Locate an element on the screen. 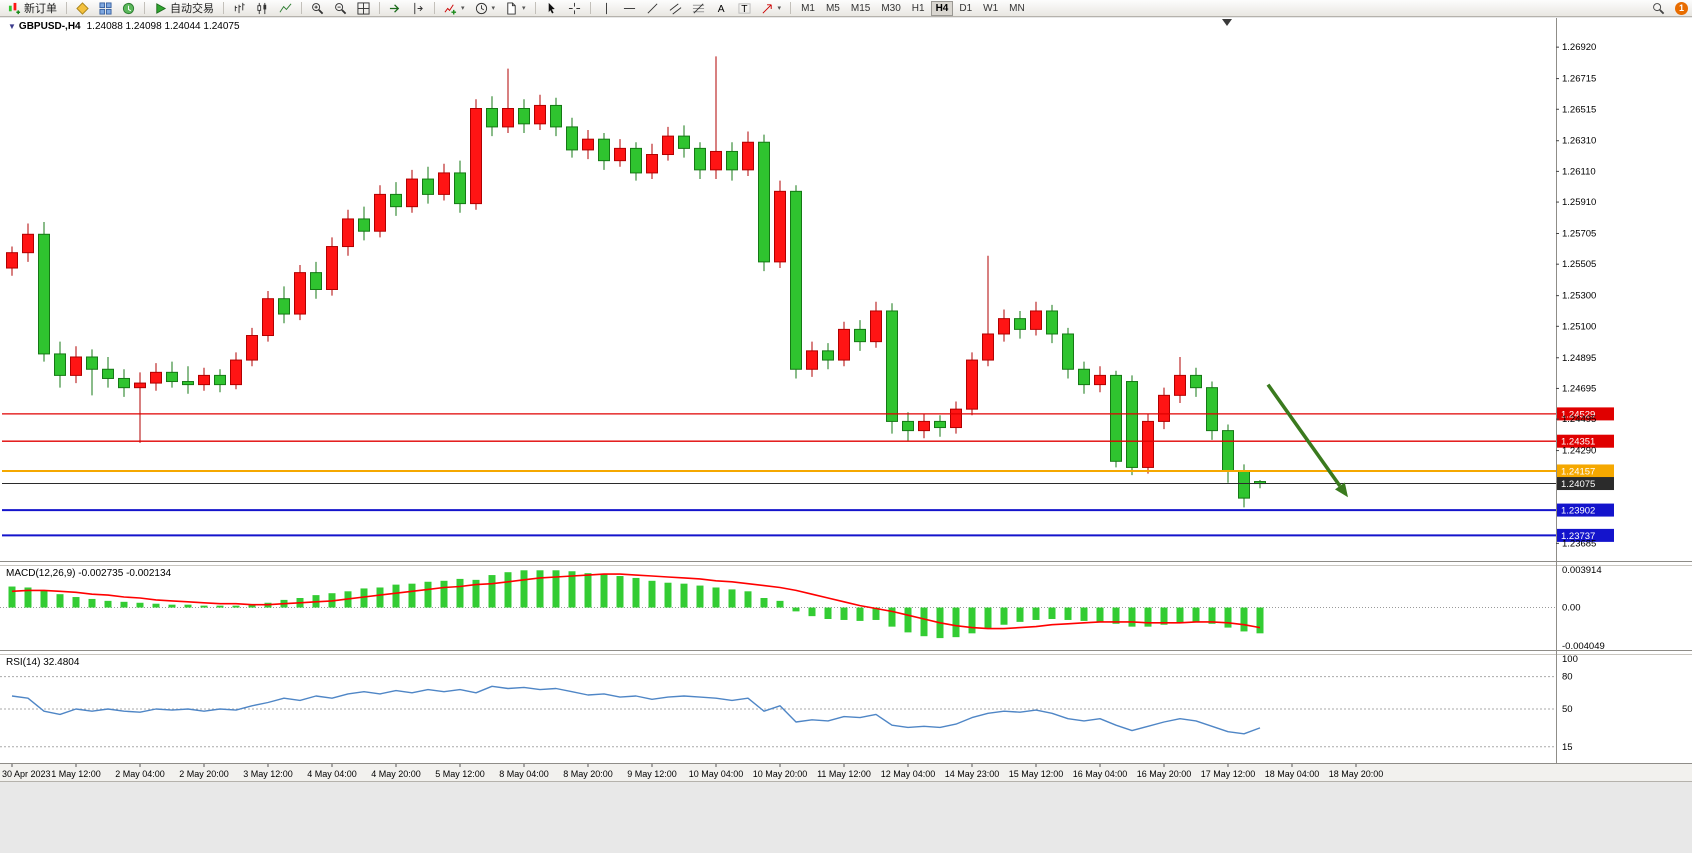  price-tag-label: 1.24075 is located at coordinates (1578, 484).